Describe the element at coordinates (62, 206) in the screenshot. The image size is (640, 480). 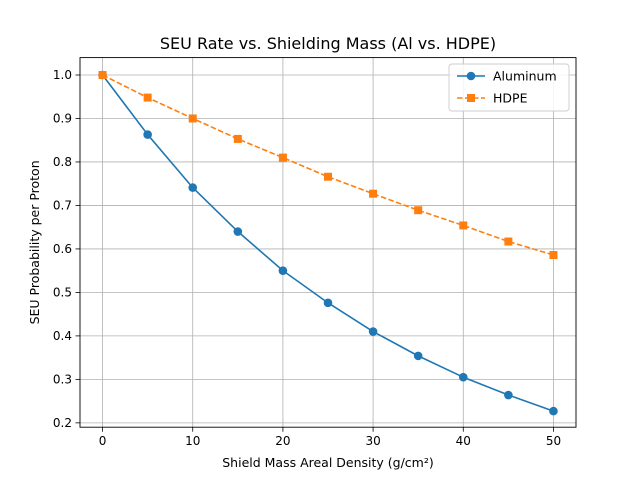
I see `y-tick-label: 0.7` at that location.